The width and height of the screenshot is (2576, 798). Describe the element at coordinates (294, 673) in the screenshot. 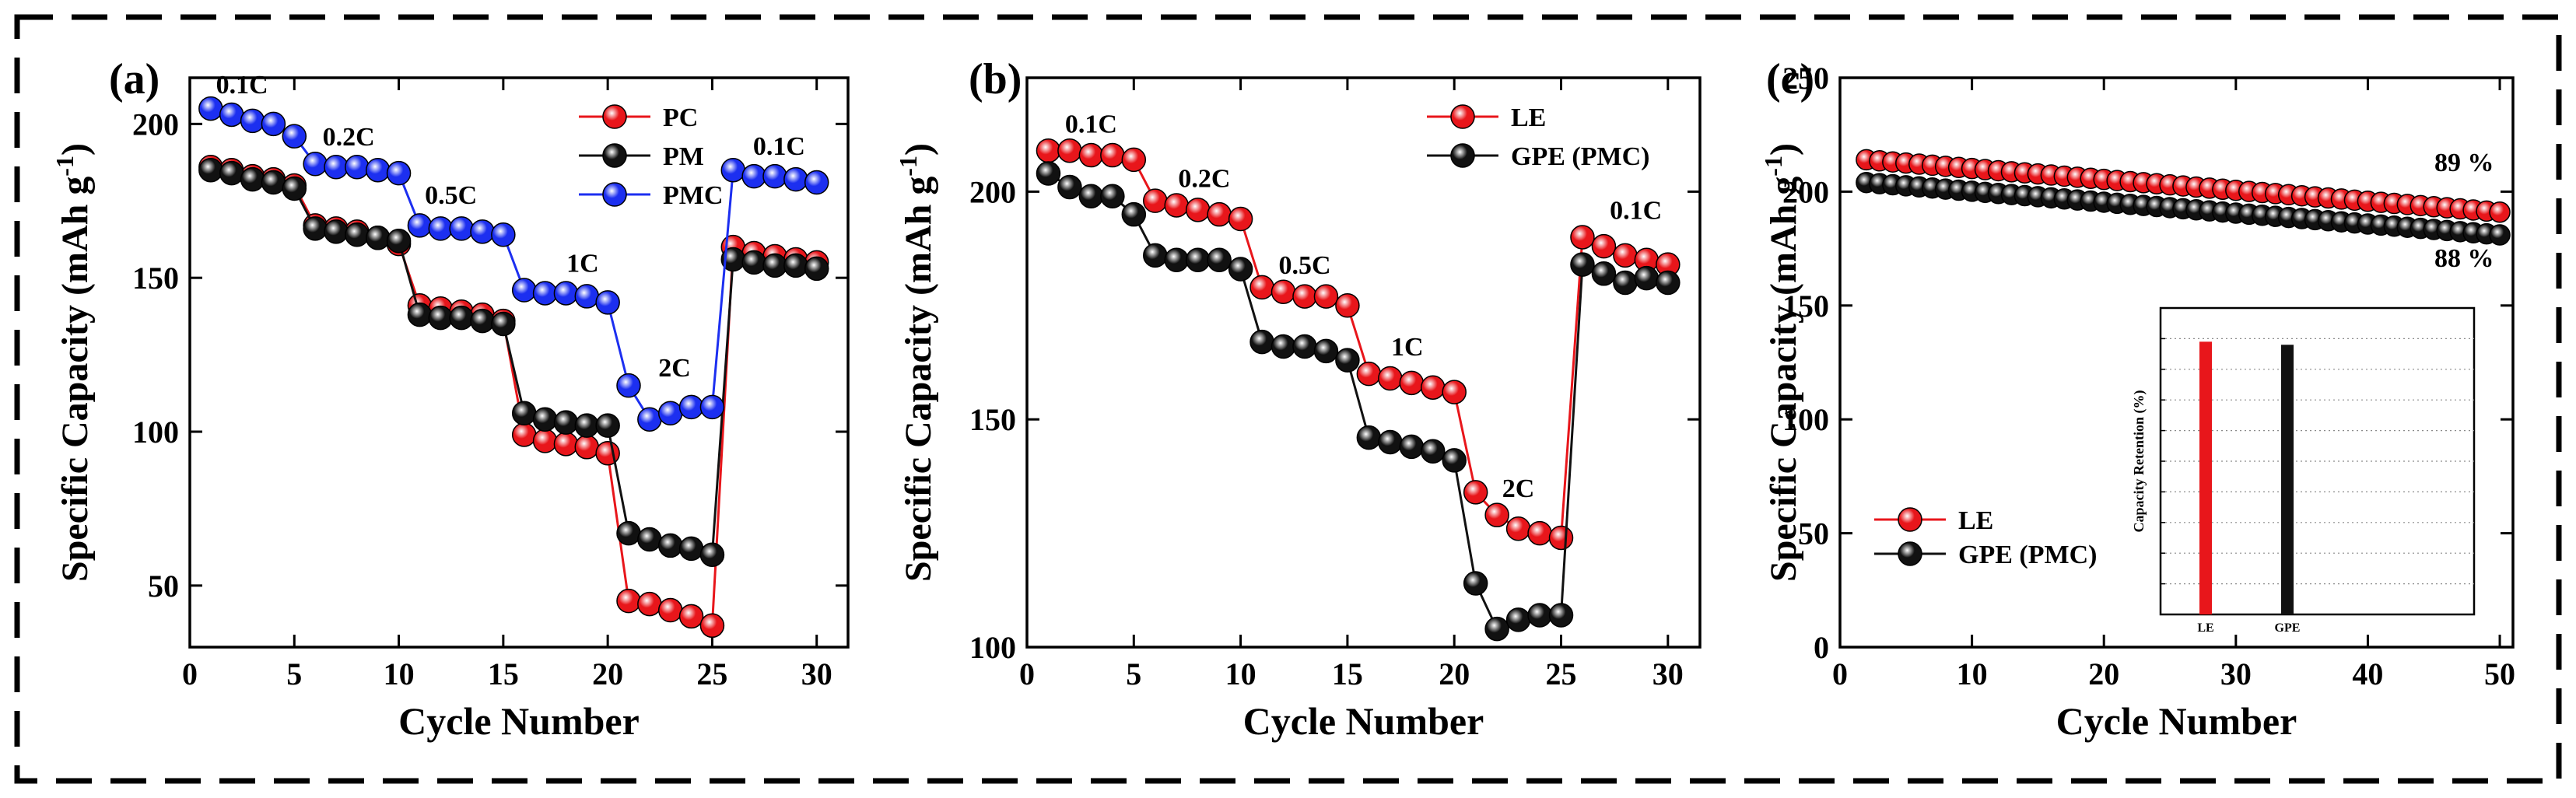

I see `x-tick-label: 5` at that location.